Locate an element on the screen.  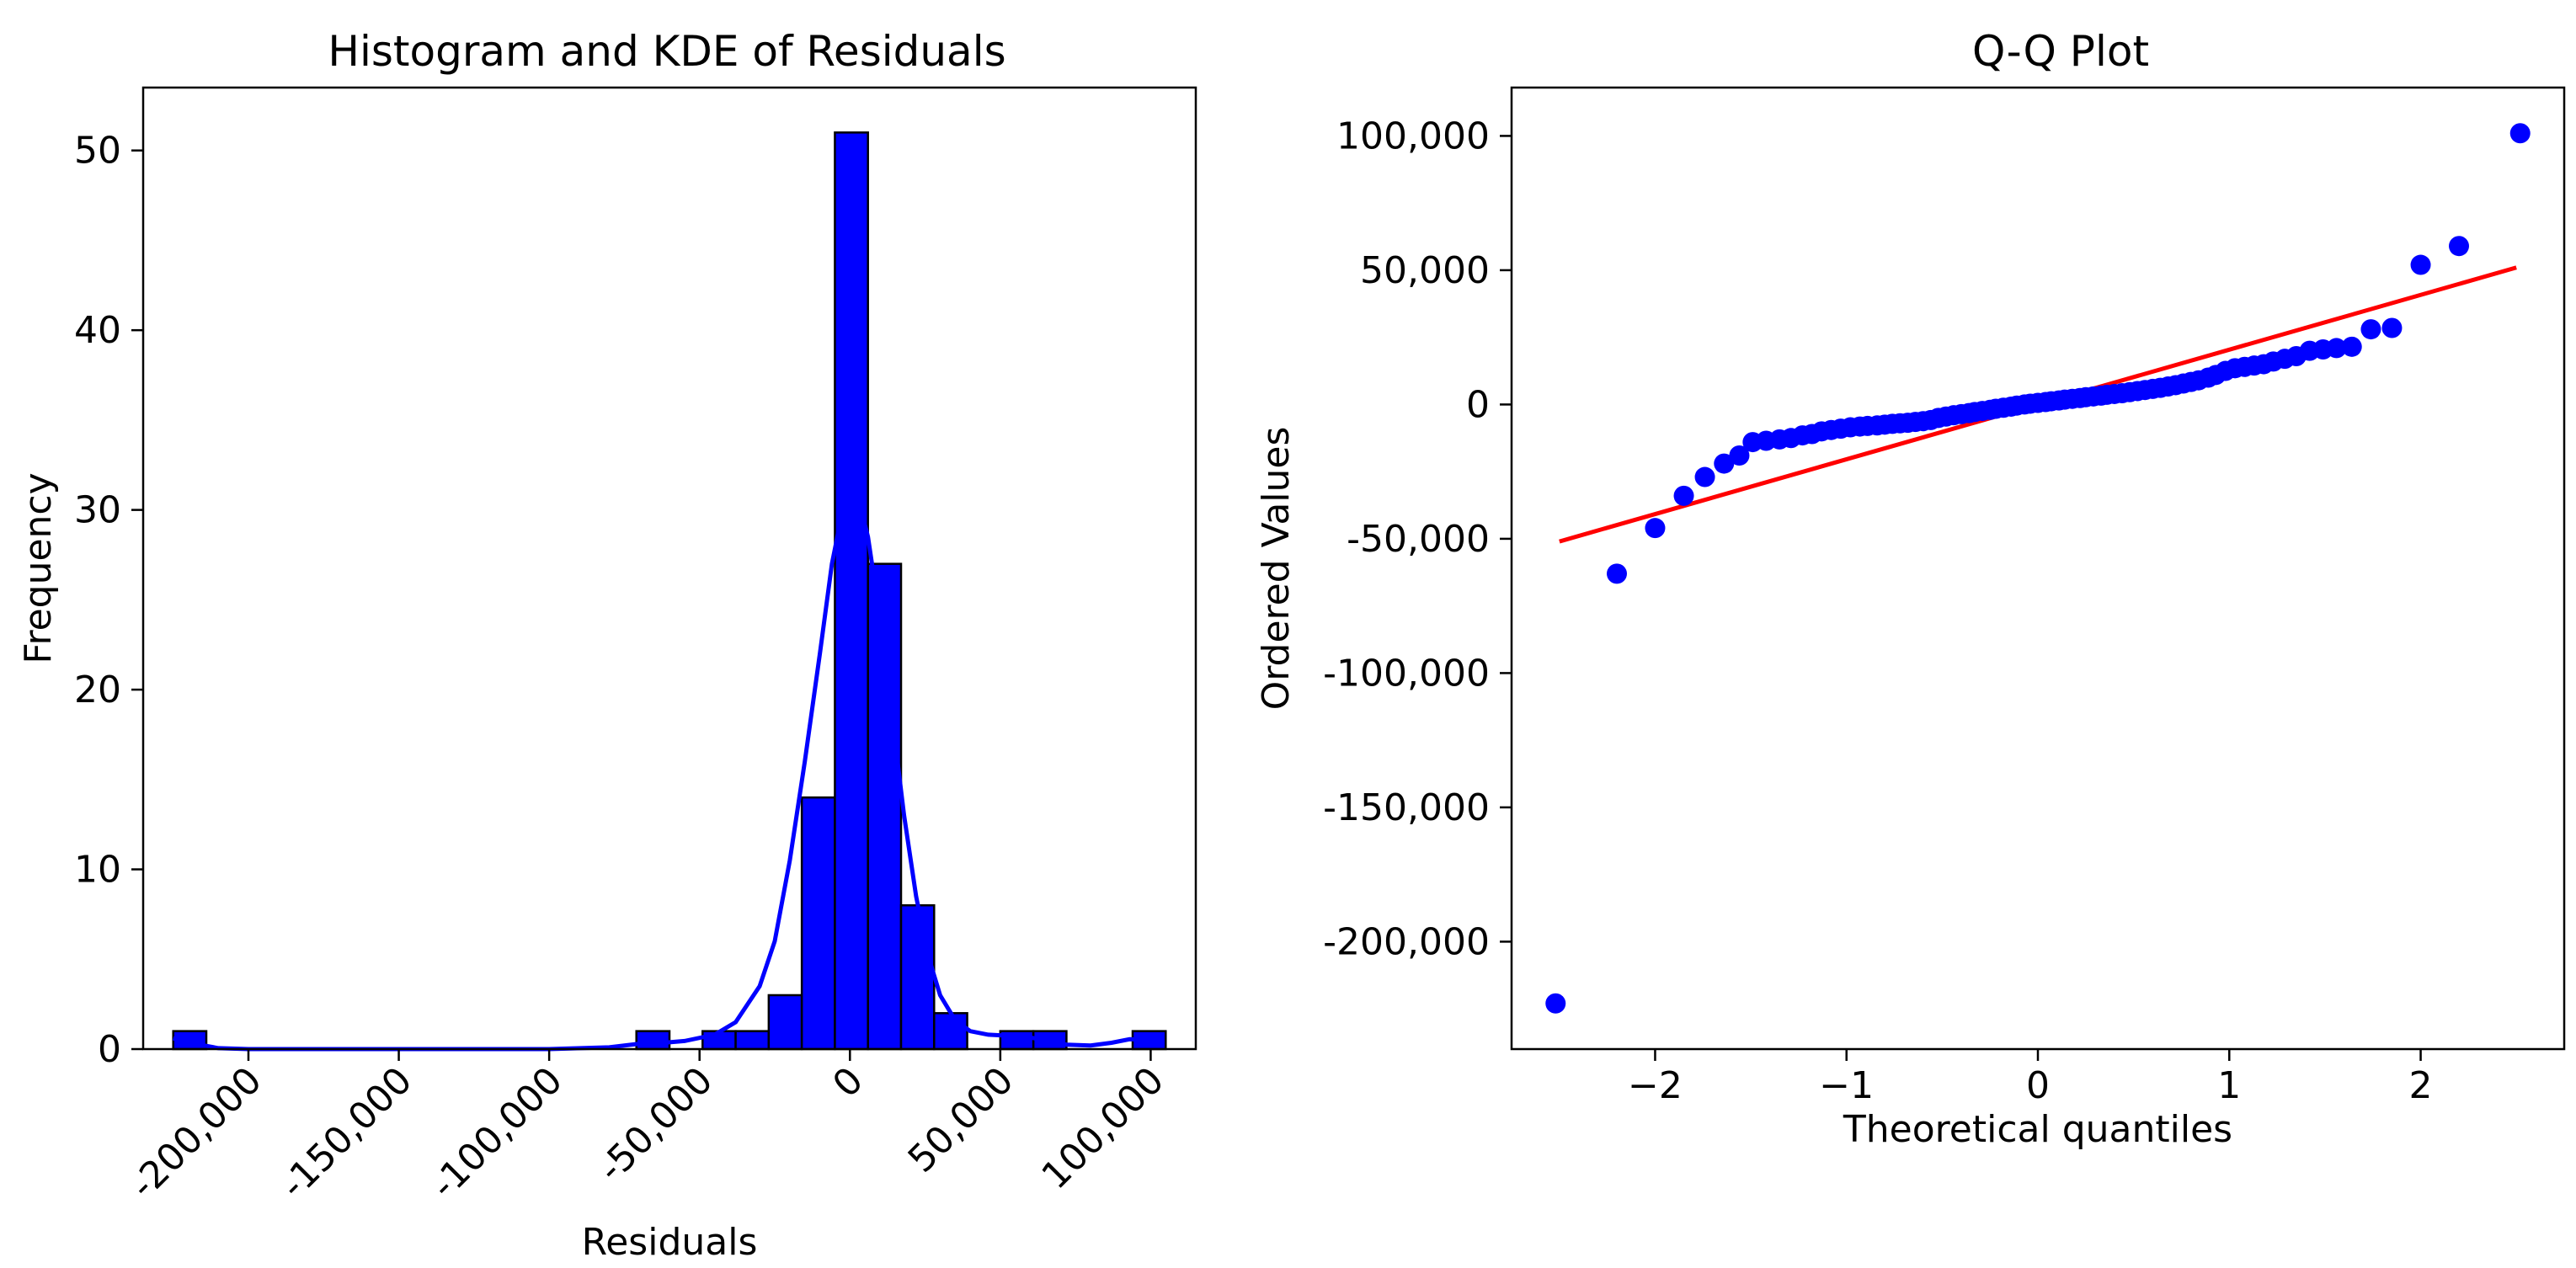
histogram-y-tick-label: 50 is located at coordinates (97, 151).